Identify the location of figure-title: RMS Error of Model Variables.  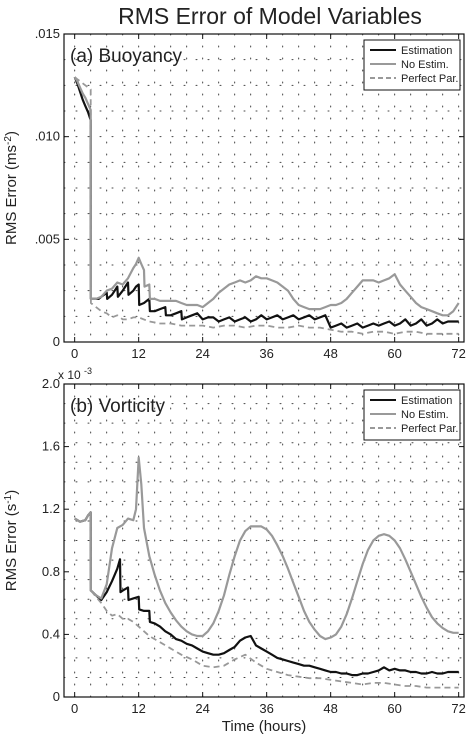
(270, 16).